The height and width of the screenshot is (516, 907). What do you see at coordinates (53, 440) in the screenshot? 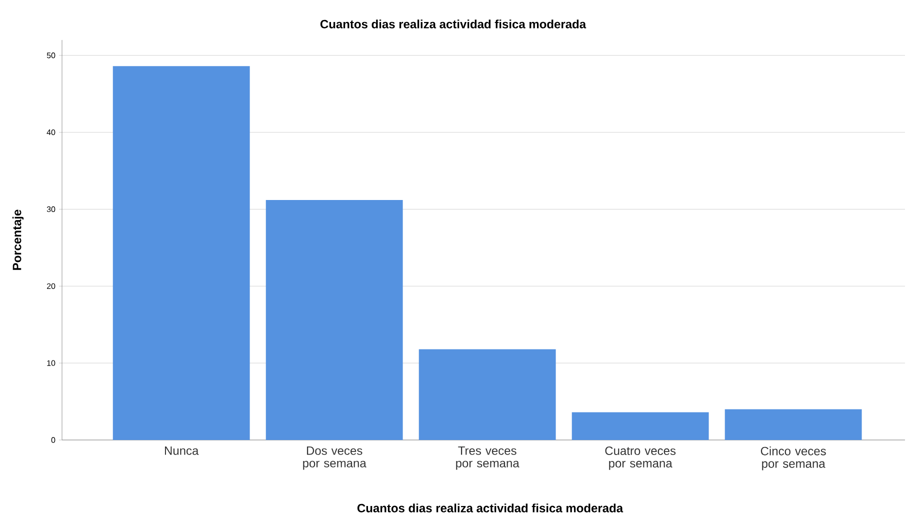
I see `y-tick-label: 0` at bounding box center [53, 440].